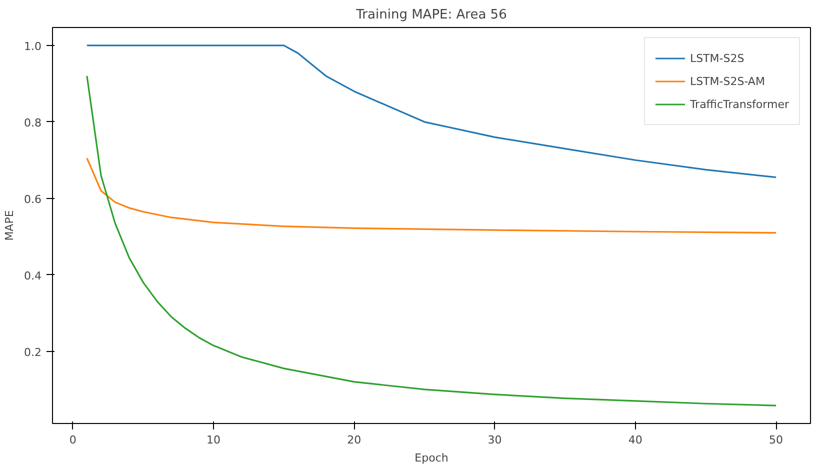 This screenshot has height=467, width=835. I want to click on y-tick-label: 0.6, so click(33, 199).